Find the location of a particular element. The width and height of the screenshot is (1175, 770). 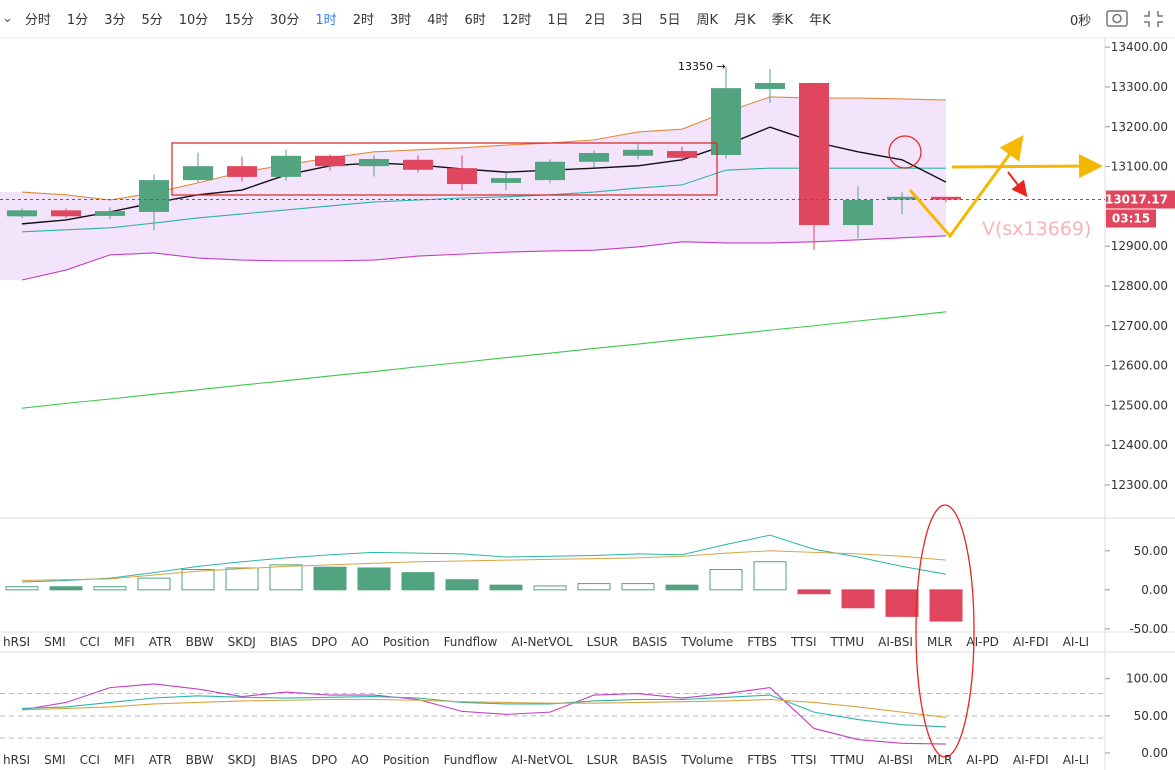

interval-button: 分时 is located at coordinates (37, 20).